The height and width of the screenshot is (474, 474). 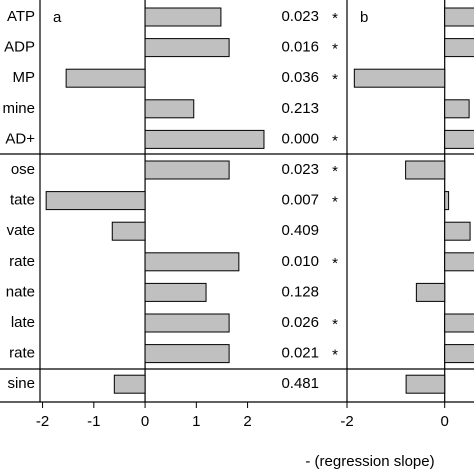 What do you see at coordinates (196, 421) in the screenshot?
I see `x-tick-label: 1` at bounding box center [196, 421].